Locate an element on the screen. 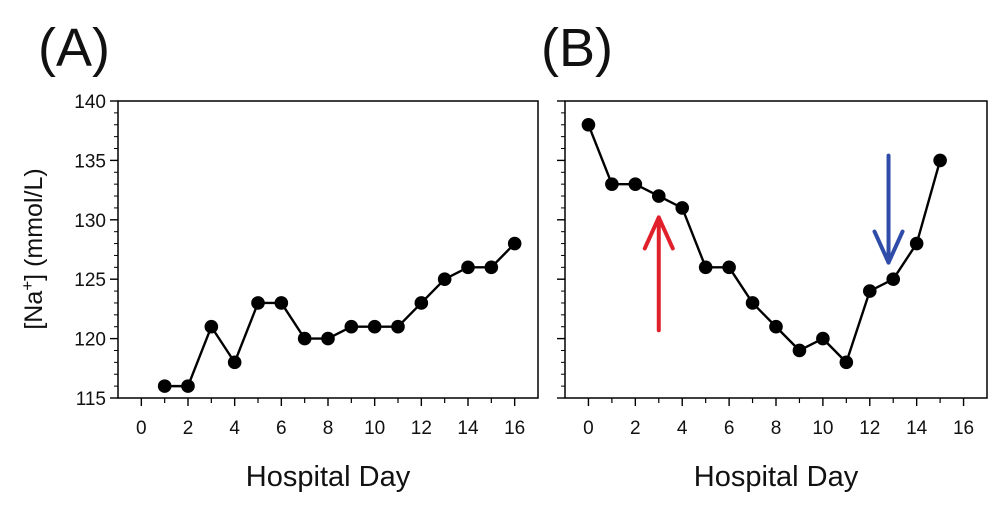  x-tick-label-a: 12 is located at coordinates (421, 428).